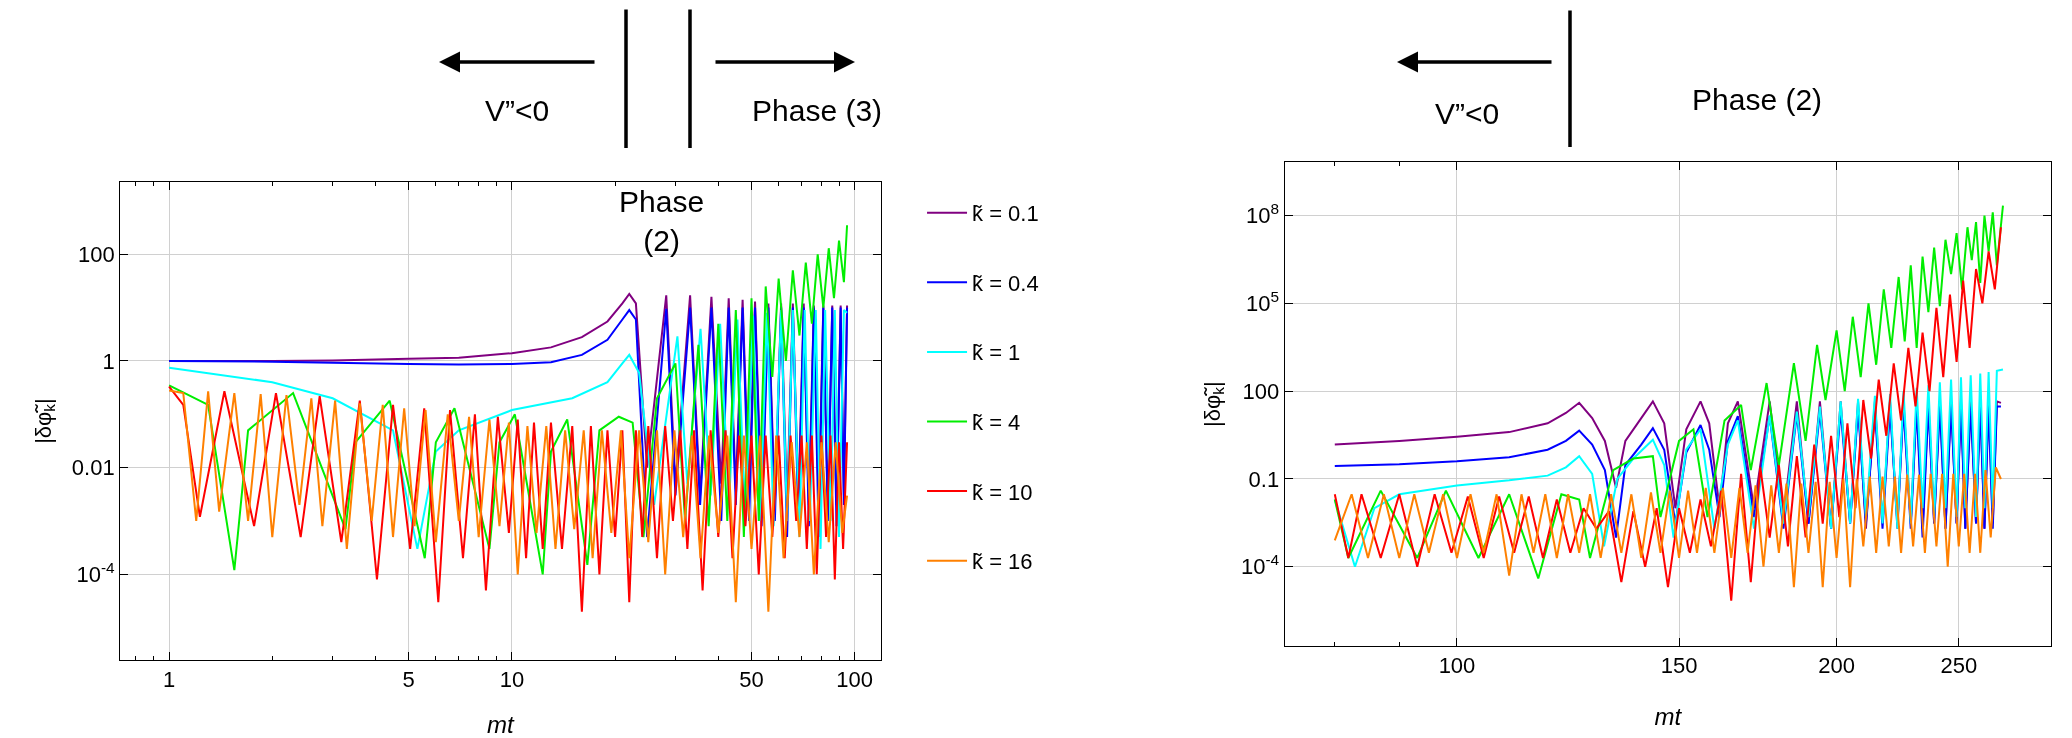  What do you see at coordinates (1005, 214) in the screenshot?
I see `legend-label: k̃ = 0.1` at bounding box center [1005, 214].